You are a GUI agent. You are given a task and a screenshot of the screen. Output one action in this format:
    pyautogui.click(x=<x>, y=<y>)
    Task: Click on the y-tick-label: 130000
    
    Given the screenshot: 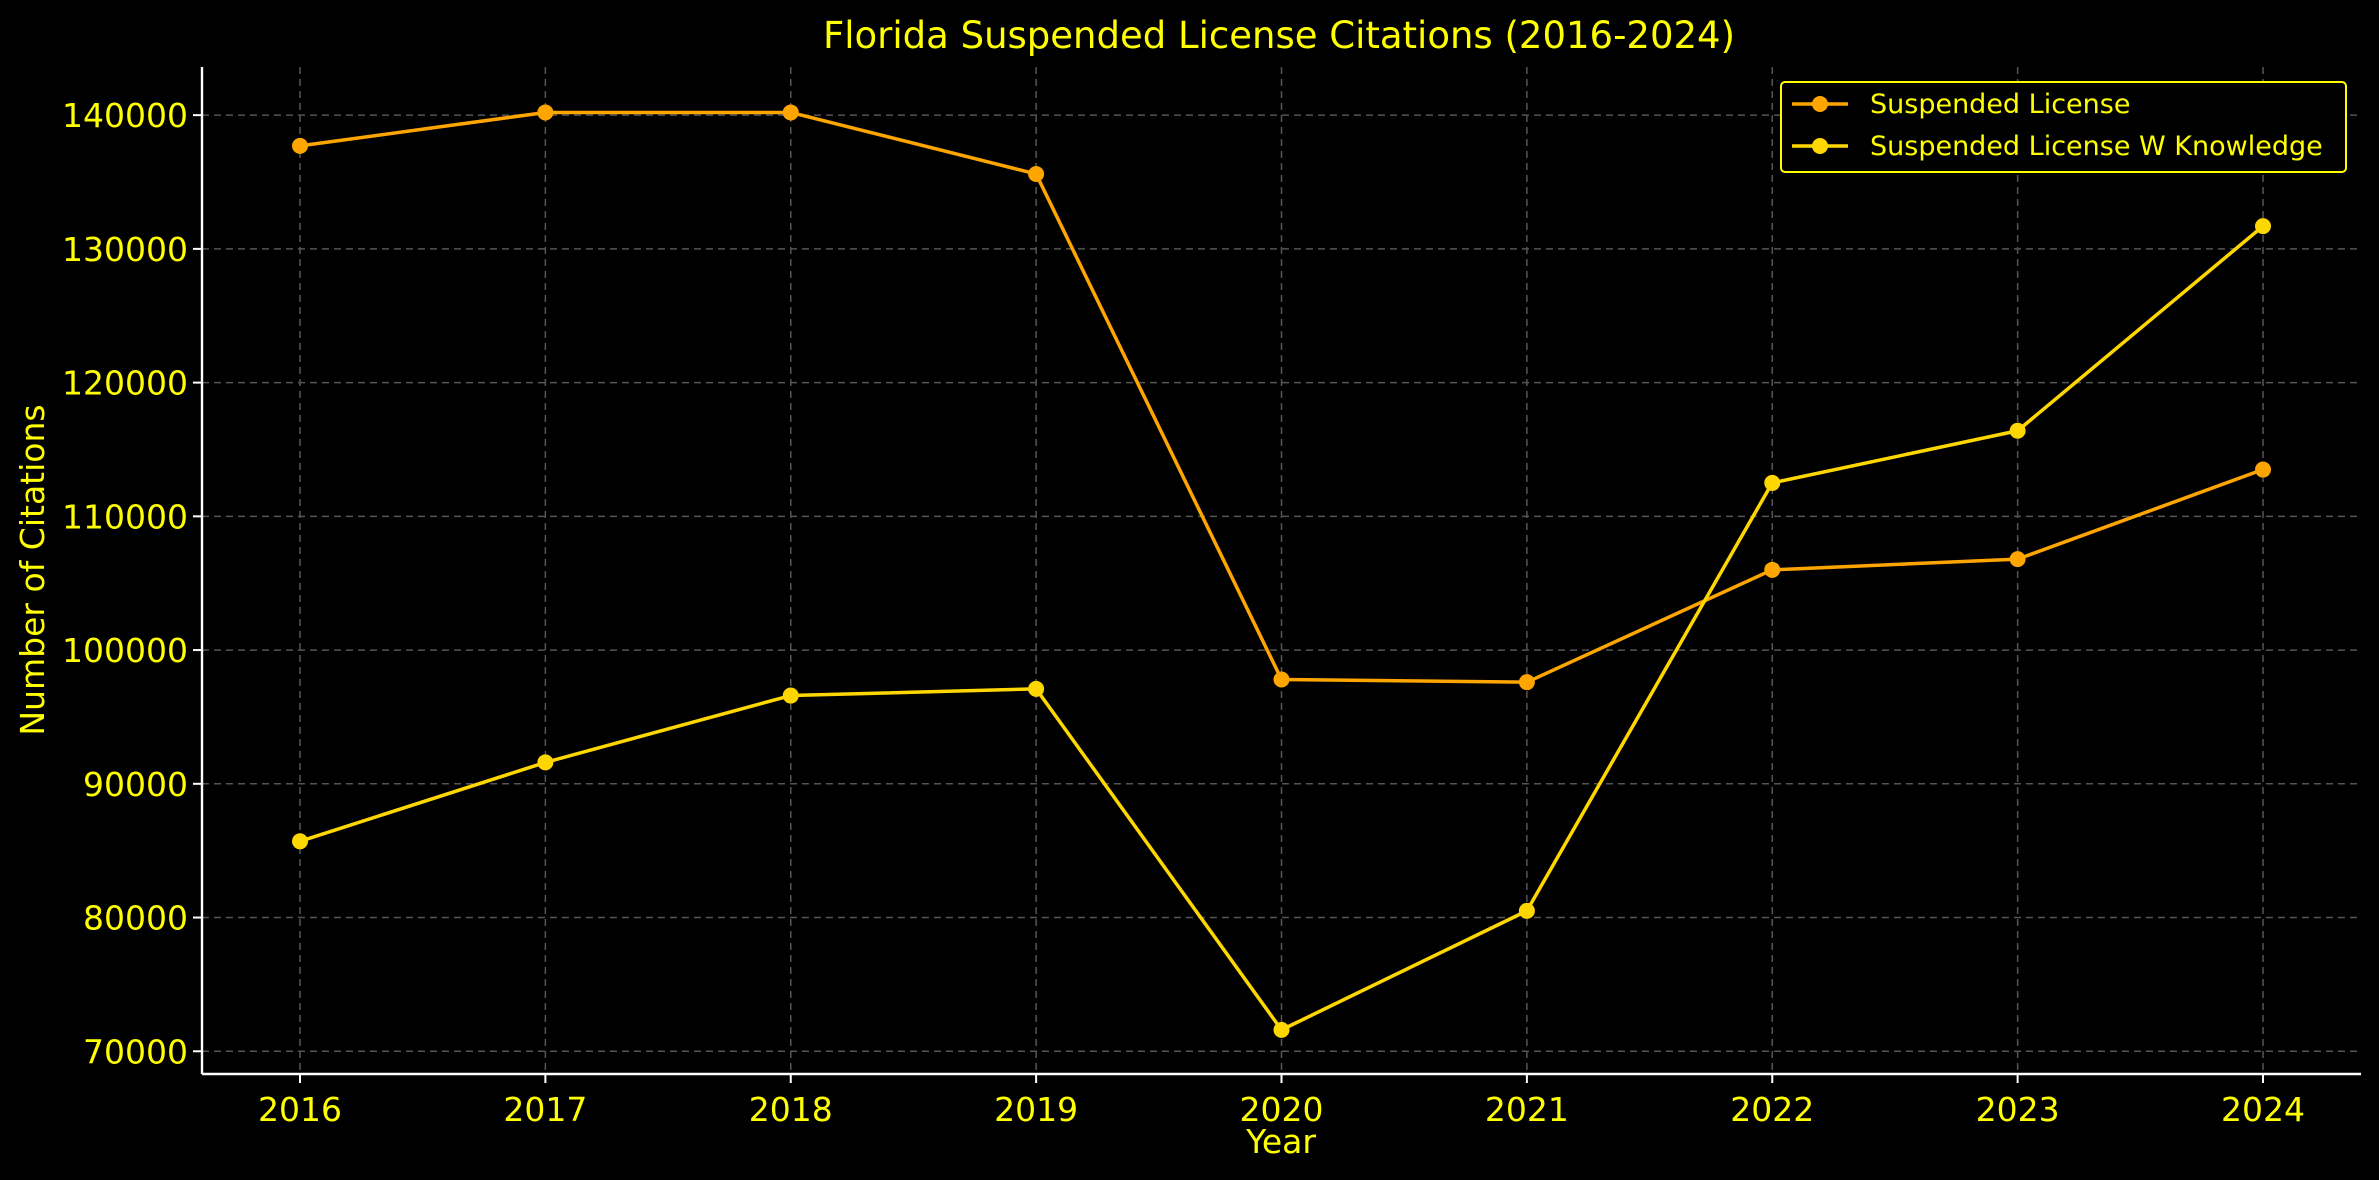 What is the action you would take?
    pyautogui.click(x=125, y=249)
    